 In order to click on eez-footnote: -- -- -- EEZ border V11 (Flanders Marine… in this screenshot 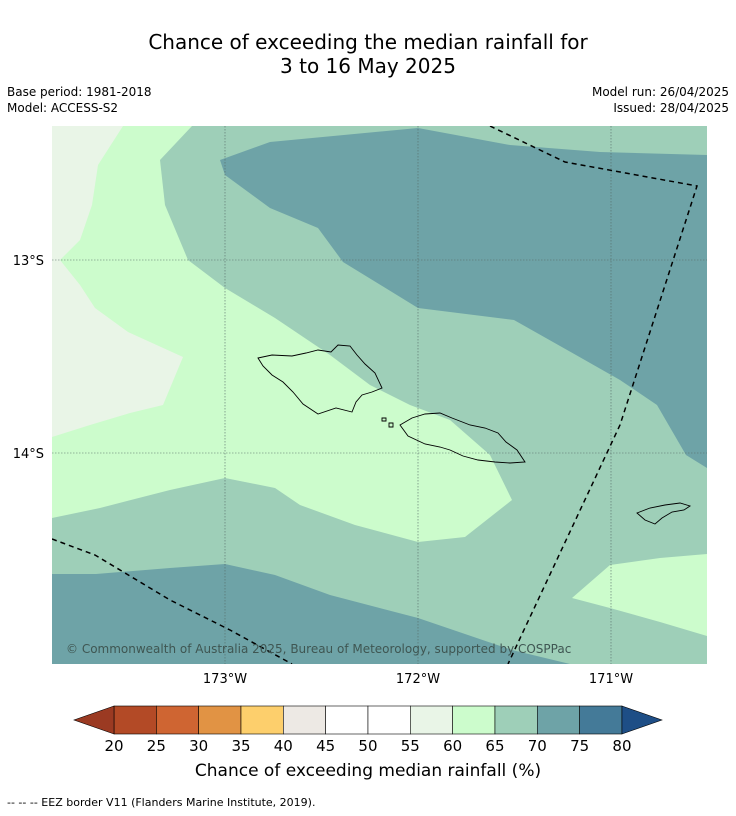, I will do `click(161, 802)`.